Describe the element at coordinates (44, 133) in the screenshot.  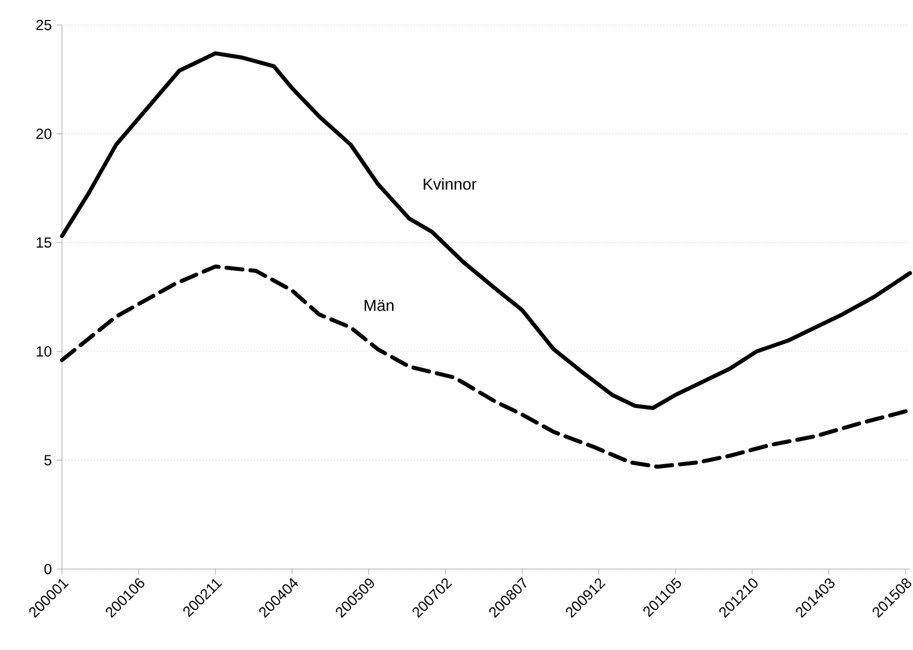
I see `y-tick-label: 20` at that location.